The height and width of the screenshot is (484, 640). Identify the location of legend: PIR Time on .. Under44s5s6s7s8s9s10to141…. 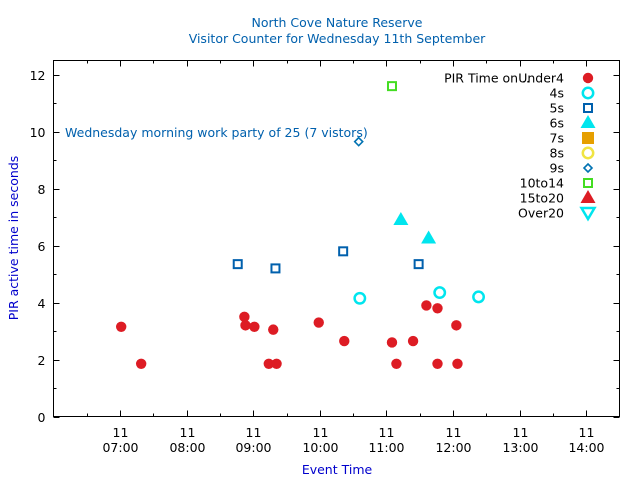
(520, 146).